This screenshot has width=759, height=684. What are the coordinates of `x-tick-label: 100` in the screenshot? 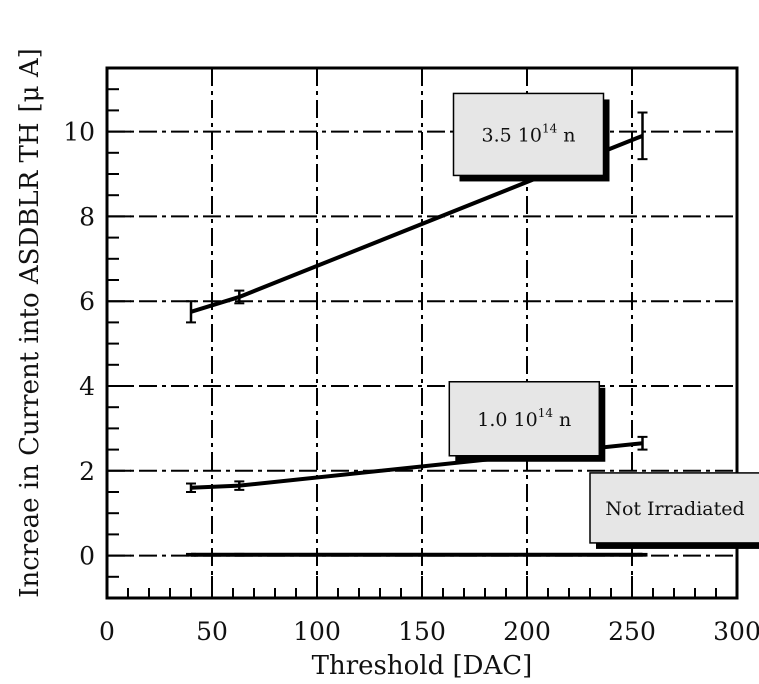 It's located at (317, 631).